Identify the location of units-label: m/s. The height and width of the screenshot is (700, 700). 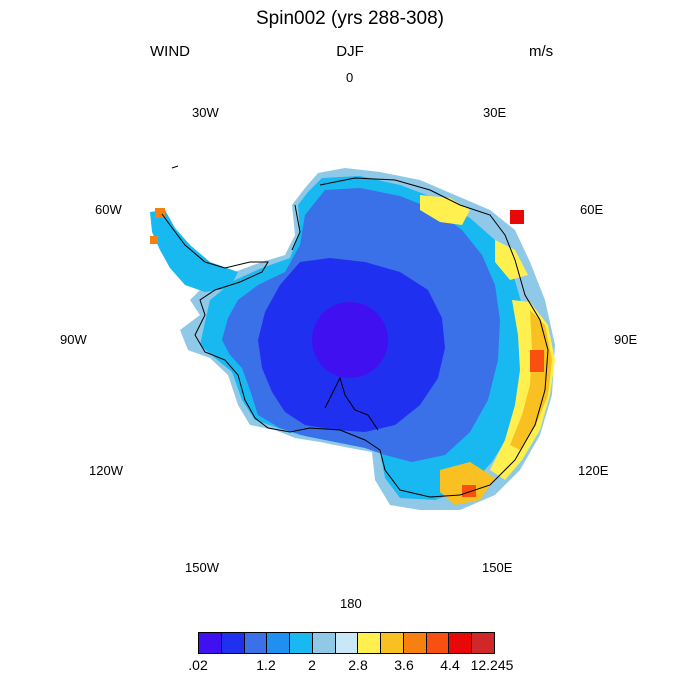
(541, 51).